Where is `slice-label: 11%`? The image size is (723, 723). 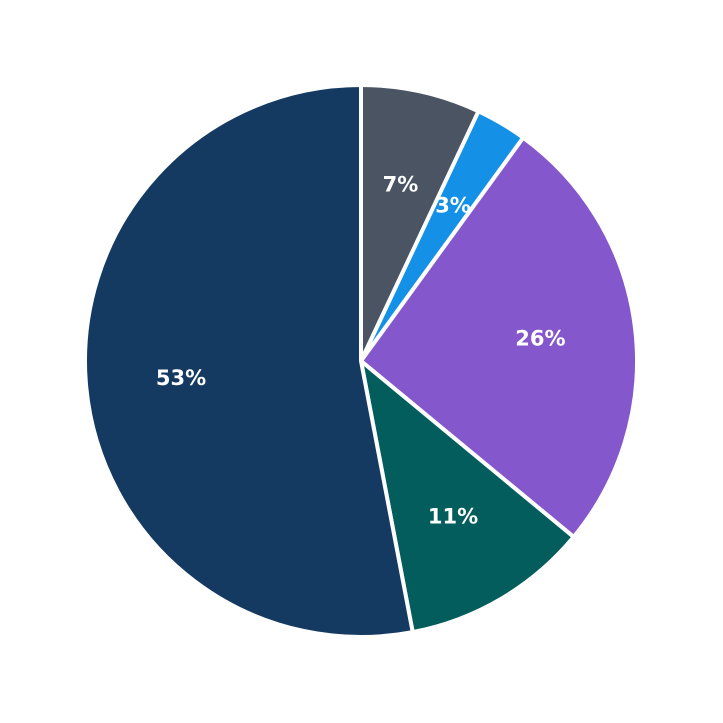
slice-label: 11% is located at coordinates (453, 517).